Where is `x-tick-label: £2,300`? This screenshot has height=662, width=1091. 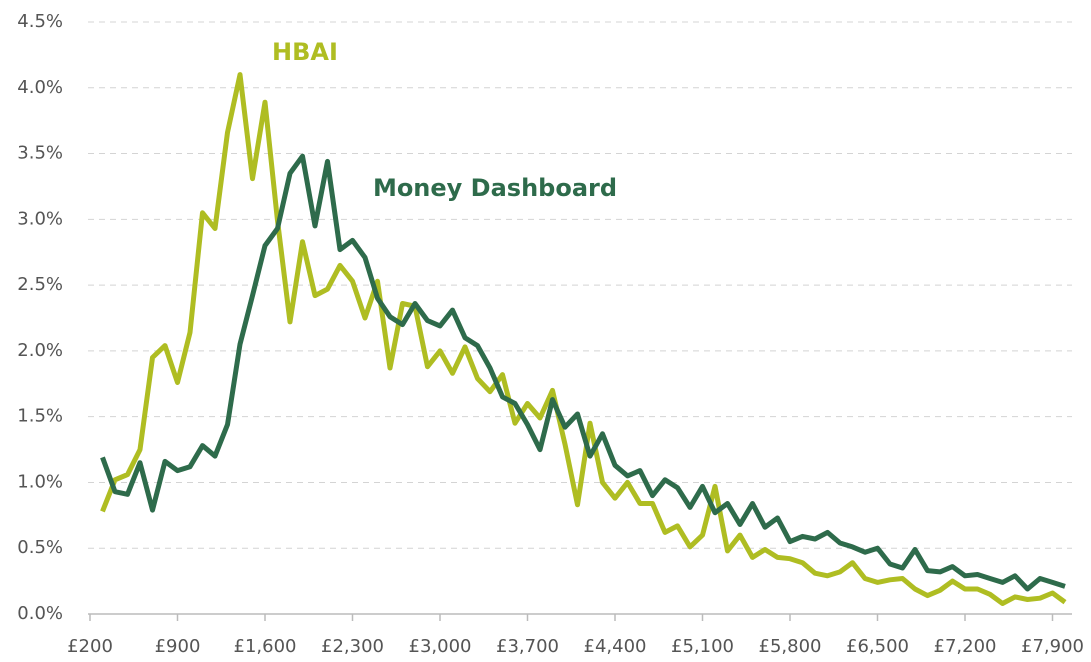 x-tick-label: £2,300 is located at coordinates (352, 646).